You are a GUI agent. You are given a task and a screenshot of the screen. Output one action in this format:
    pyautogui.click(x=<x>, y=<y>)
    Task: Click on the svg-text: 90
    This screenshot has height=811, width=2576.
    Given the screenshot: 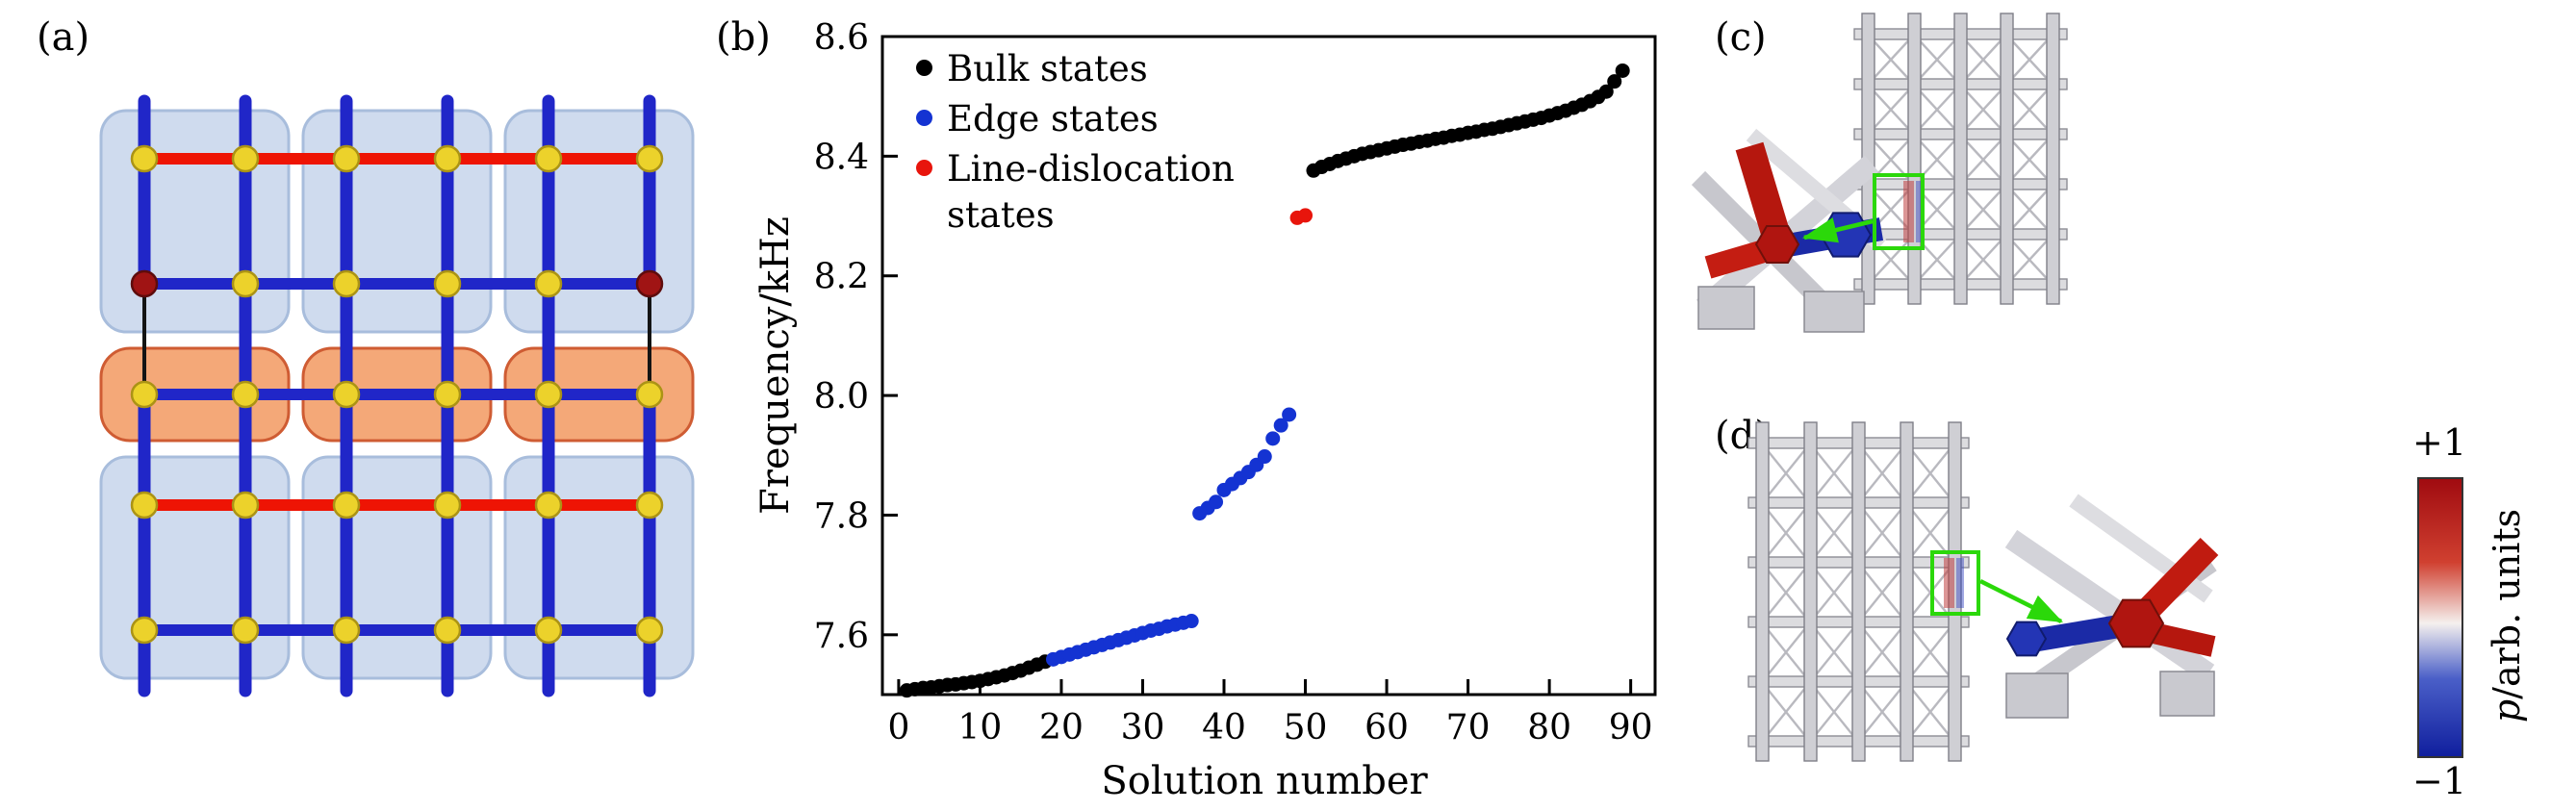 What is the action you would take?
    pyautogui.click(x=1631, y=728)
    